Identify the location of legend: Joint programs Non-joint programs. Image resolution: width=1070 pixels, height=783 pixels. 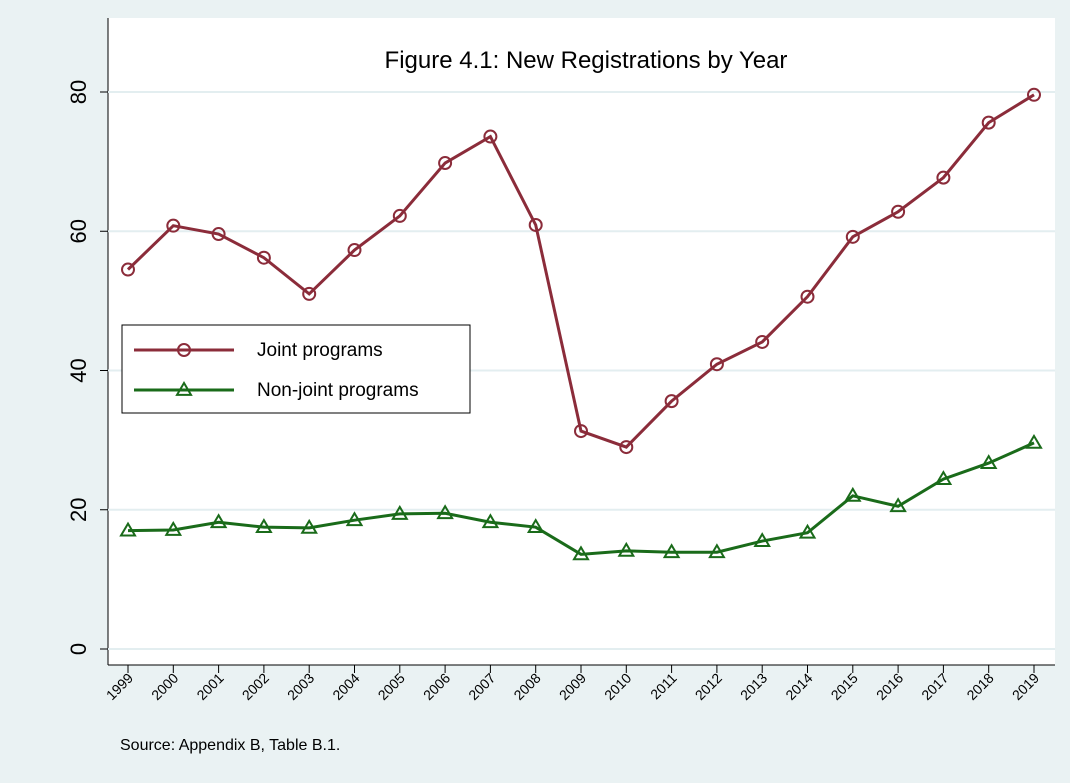
(296, 369).